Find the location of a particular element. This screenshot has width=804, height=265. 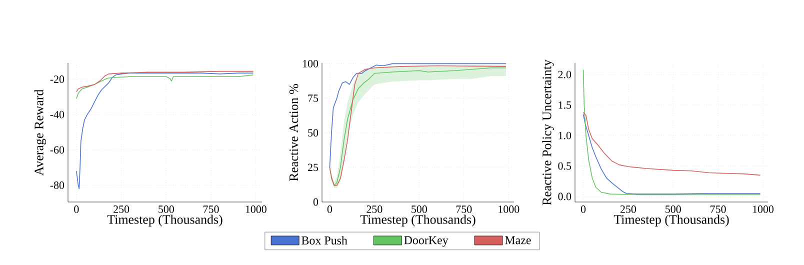

y-tick-label: 25 is located at coordinates (313, 168).